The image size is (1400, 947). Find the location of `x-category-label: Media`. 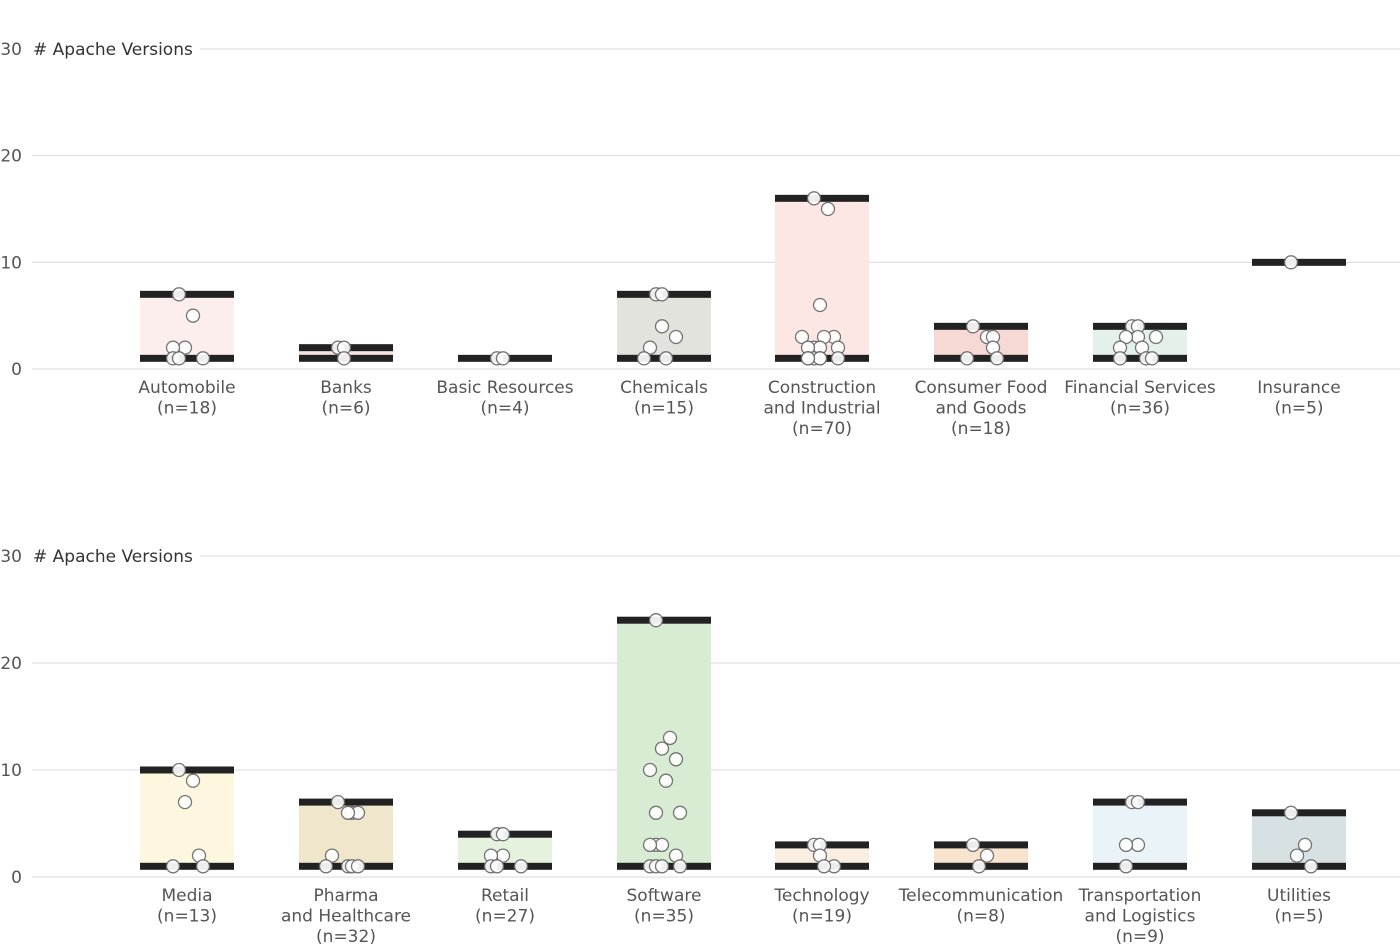

x-category-label: Media is located at coordinates (186, 896).